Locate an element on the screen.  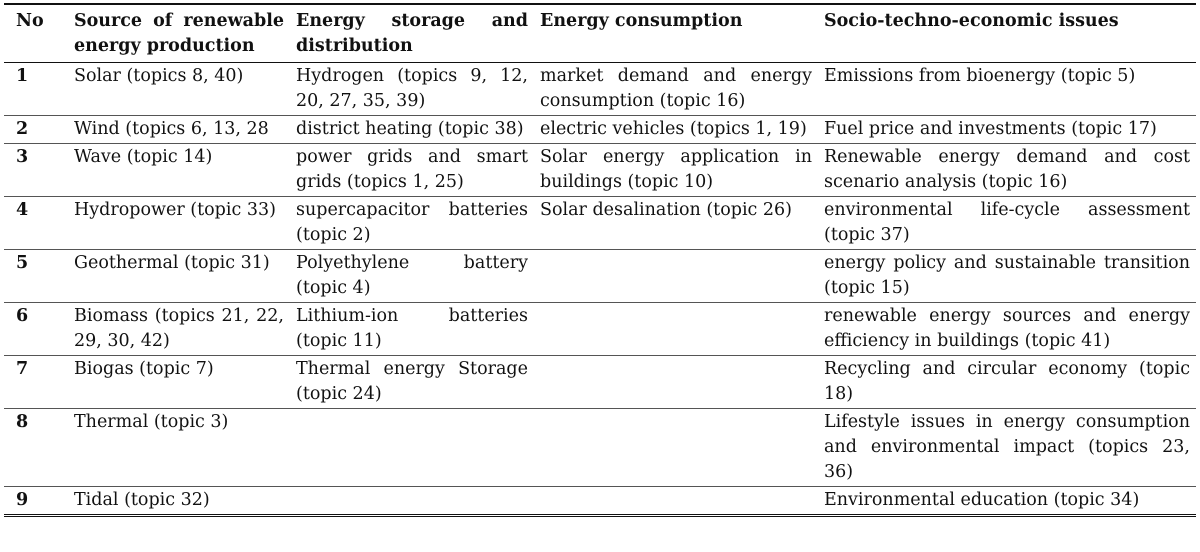
cell-issues: Fuel price and investments (topic 17) is located at coordinates (990, 129).